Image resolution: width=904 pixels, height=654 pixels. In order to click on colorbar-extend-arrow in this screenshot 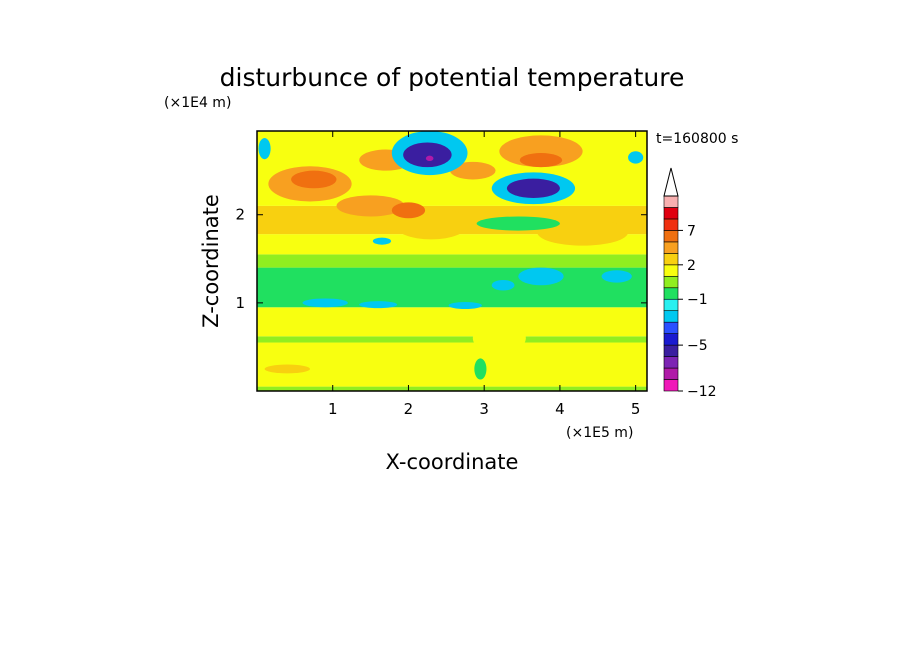, I will do `click(671, 182)`.